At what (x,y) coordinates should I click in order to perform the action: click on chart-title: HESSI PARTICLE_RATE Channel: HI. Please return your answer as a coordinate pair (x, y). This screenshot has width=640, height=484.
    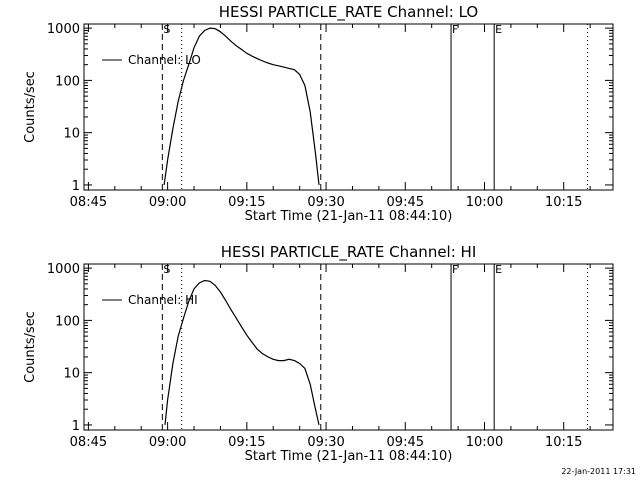
    Looking at the image, I should click on (349, 252).